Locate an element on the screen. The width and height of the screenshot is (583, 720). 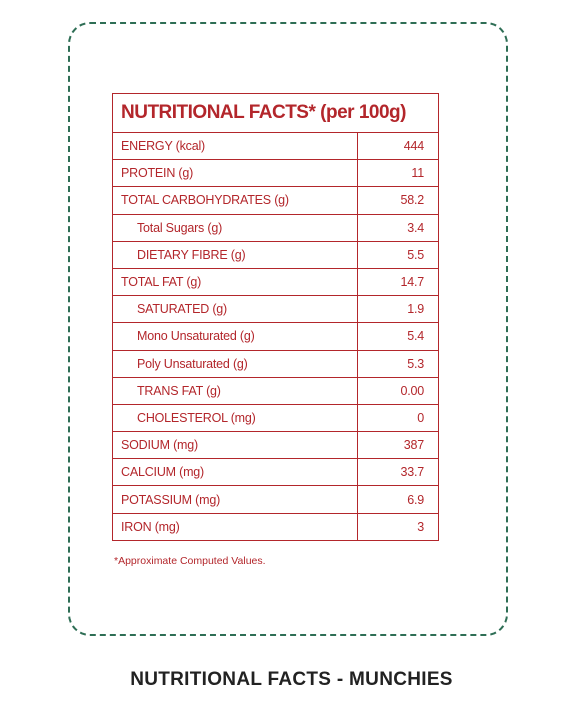
nutrient: CHOLESTEROL (mg) is located at coordinates (235, 418).